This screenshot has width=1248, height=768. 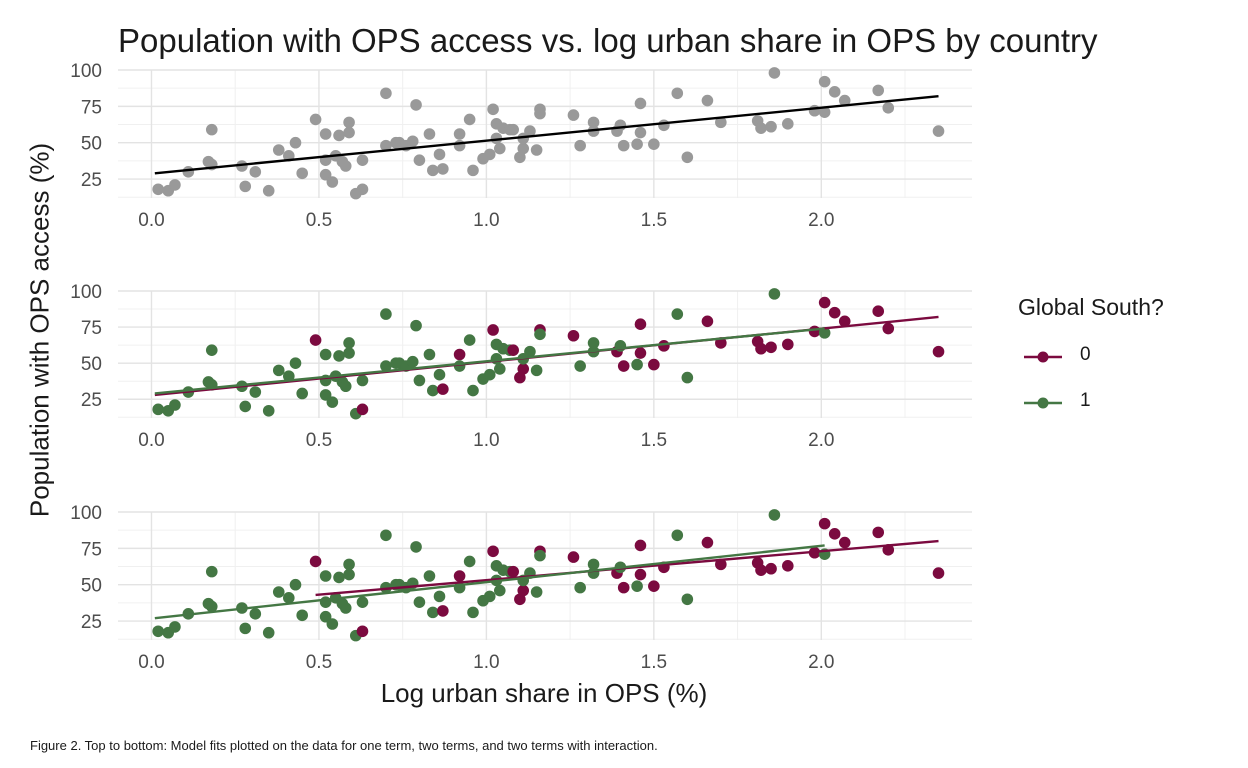 I want to click on y-tick-label: 25, so click(x=91, y=400).